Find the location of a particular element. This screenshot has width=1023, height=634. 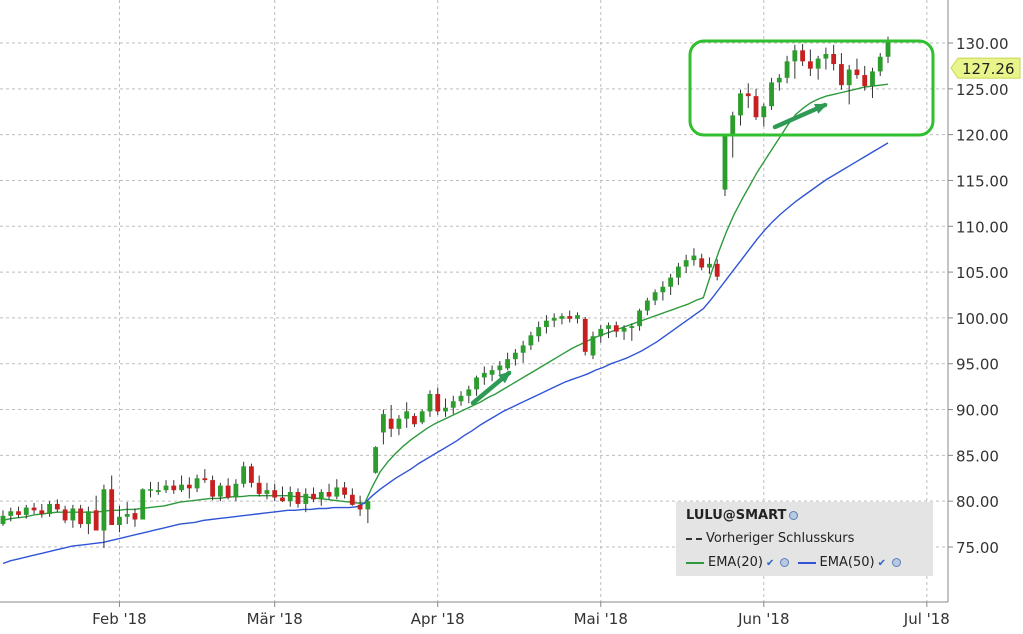

y-tick-label: 100.00 is located at coordinates (982, 319).